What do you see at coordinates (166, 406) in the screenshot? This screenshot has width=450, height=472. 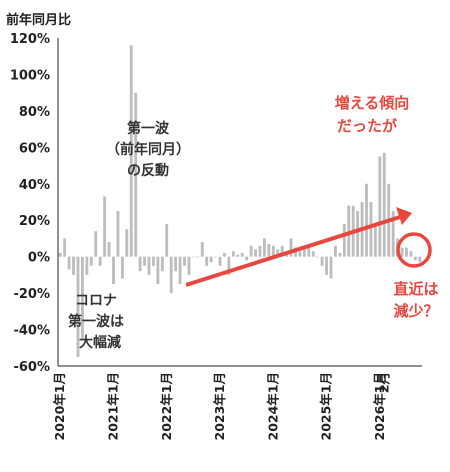 I see `x-tick-label: 2022年1月` at bounding box center [166, 406].